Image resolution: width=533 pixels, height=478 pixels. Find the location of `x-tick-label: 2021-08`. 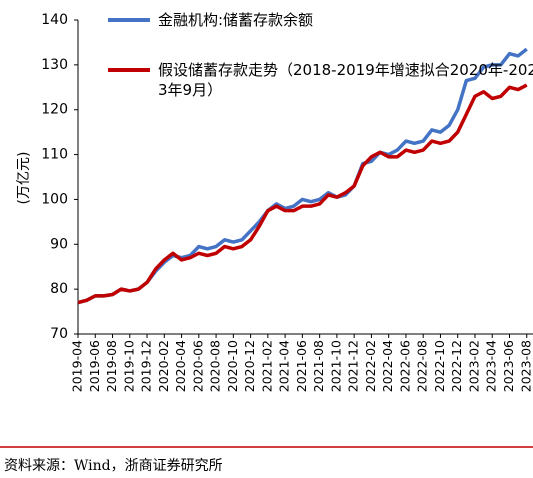

x-tick-label: 2021-08 is located at coordinates (318, 366).